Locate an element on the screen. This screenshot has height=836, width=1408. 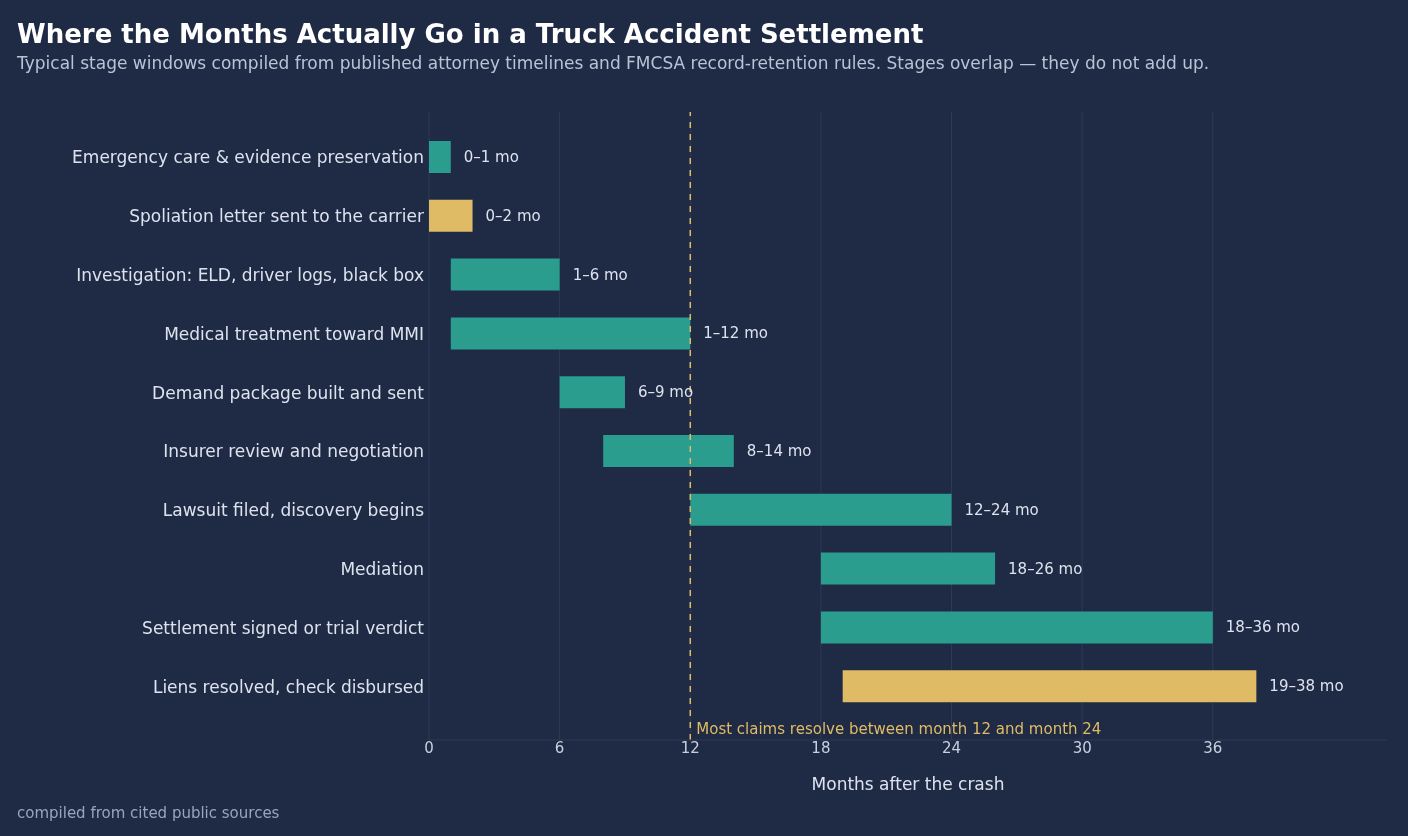
x-tick-label: 24 is located at coordinates (952, 747).